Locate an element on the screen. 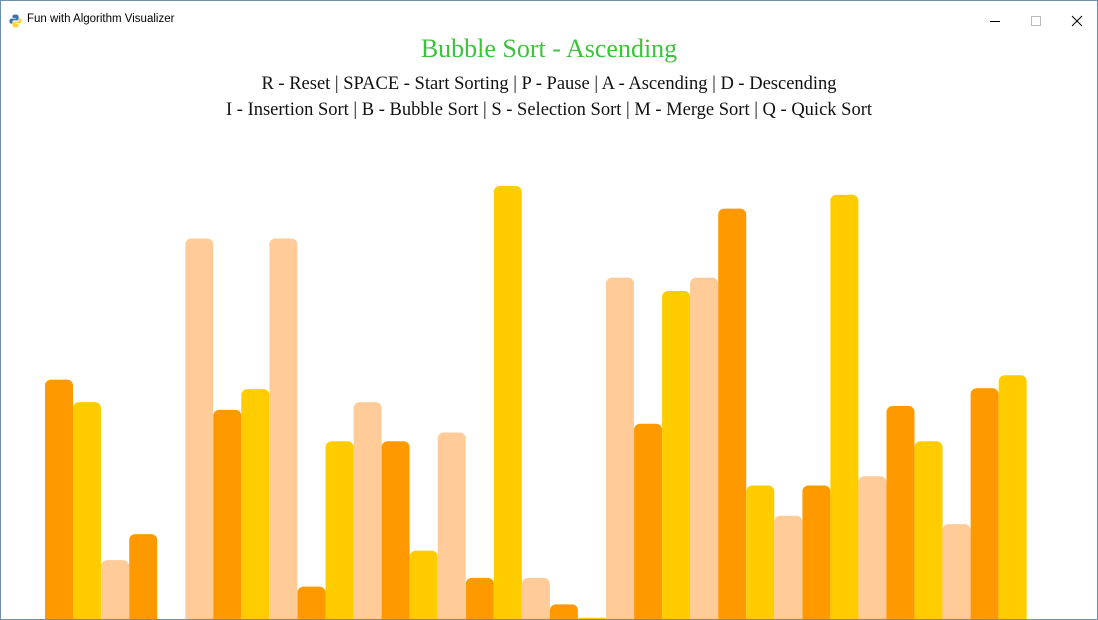 This screenshot has width=1098, height=620. window-title: Fun with Algorithm Visualizer is located at coordinates (101, 19).